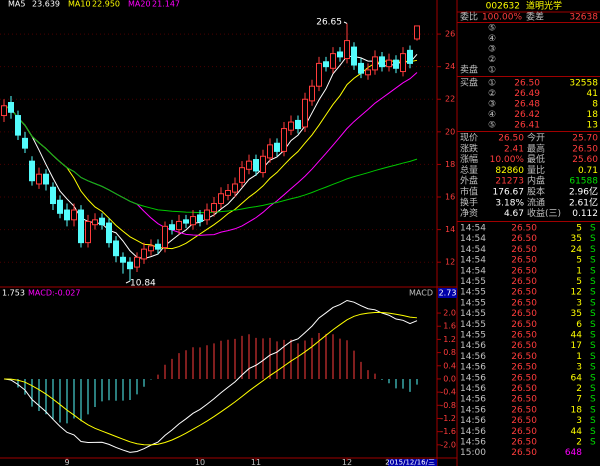 Image resolution: width=600 pixels, height=466 pixels. What do you see at coordinates (13, 293) in the screenshot?
I see `dif-label: 1.753` at bounding box center [13, 293].